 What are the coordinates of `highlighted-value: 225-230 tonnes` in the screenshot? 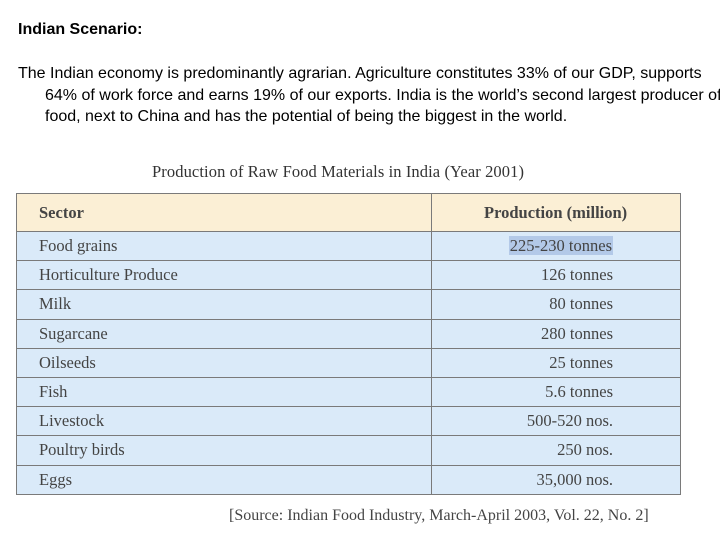 It's located at (560, 246).